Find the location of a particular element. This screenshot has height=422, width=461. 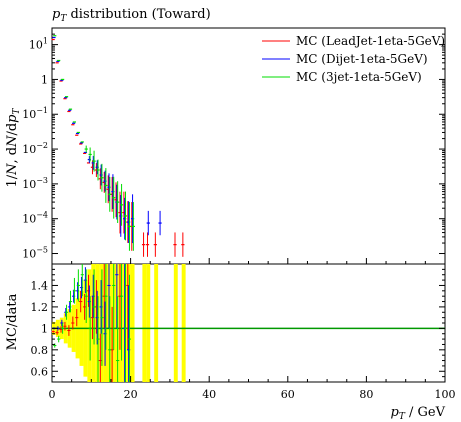

y-tick-label-top--5: 10⁻⁵ is located at coordinates (35, 253).